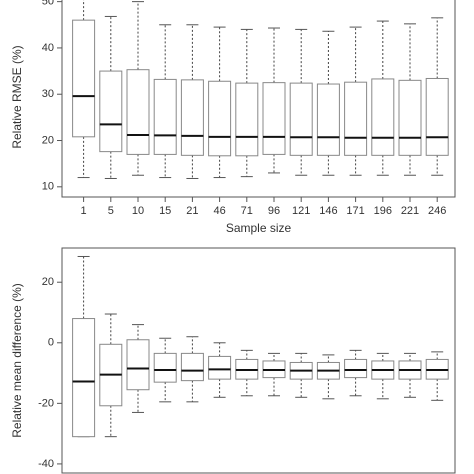 The height and width of the screenshot is (474, 474). What do you see at coordinates (46, 464) in the screenshot?
I see `y-tick-label: -40` at bounding box center [46, 464].